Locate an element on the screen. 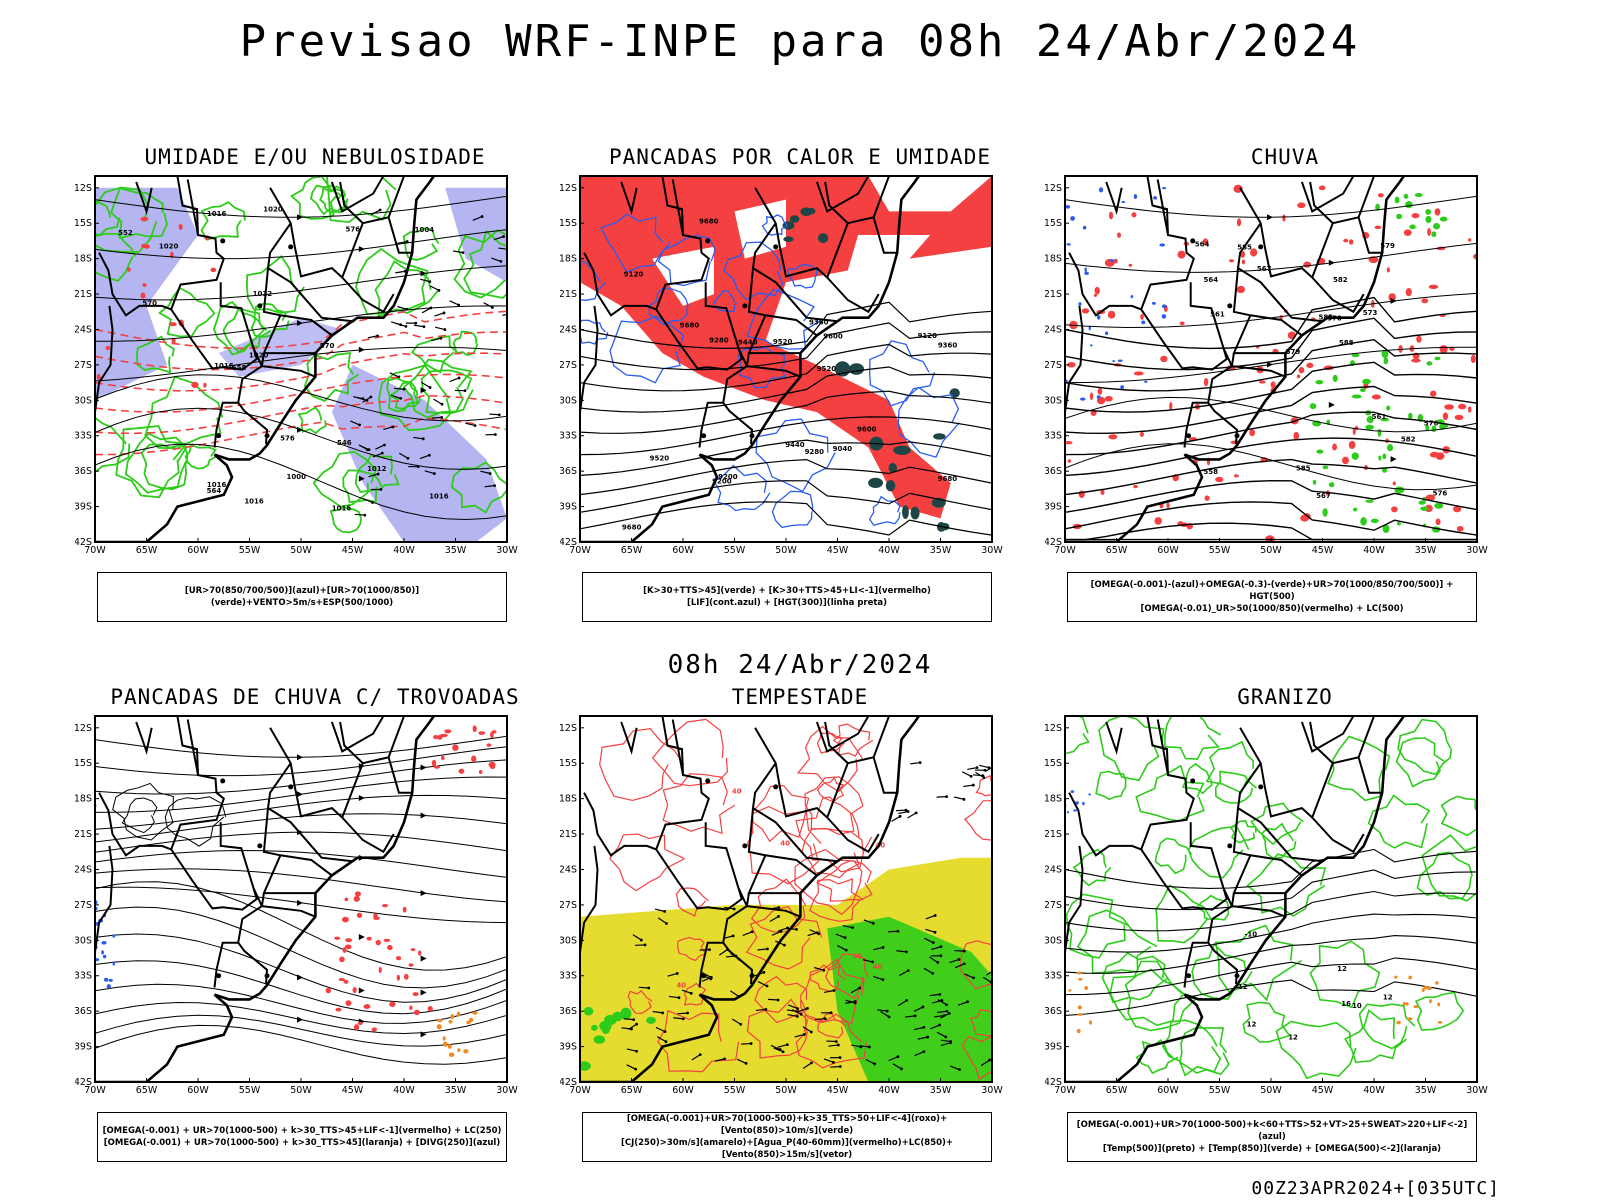  map-content: 12 12 12 12 16 -10 10 12 is located at coordinates (1271, 899).